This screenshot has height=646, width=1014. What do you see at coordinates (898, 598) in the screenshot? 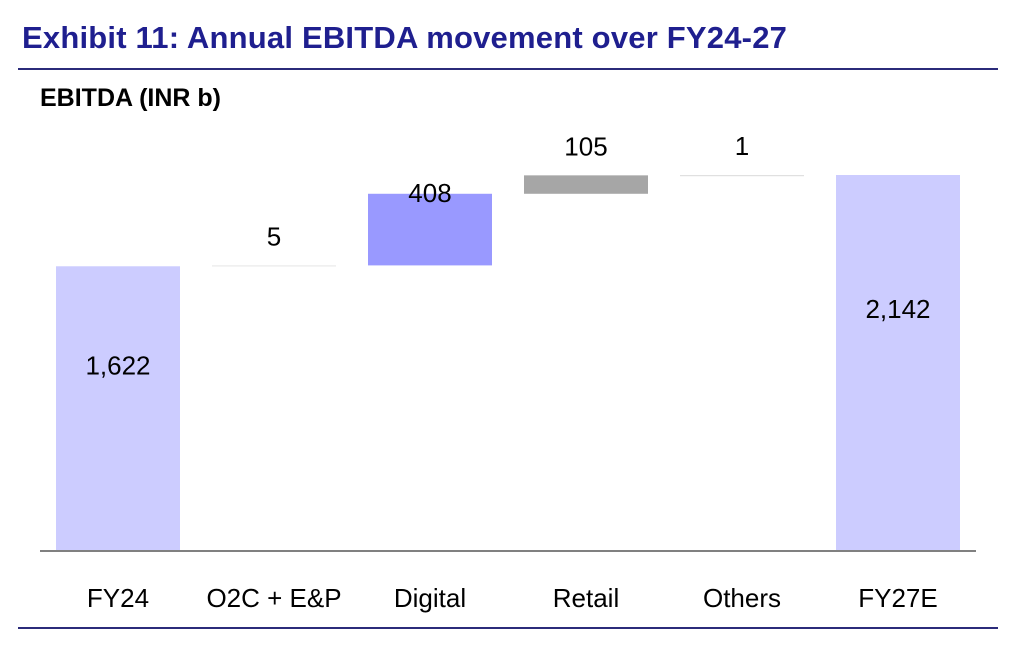
I see `x-tick-label-fy27e: FY27E` at bounding box center [898, 598].